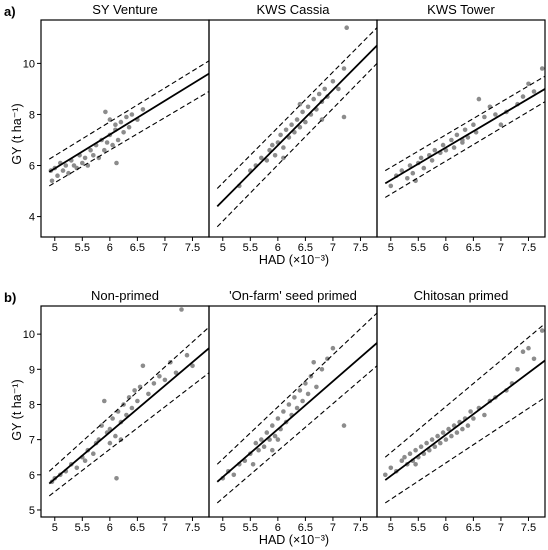 This screenshot has height=550, width=548. I want to click on facet-title: SY Venture, so click(125, 9).